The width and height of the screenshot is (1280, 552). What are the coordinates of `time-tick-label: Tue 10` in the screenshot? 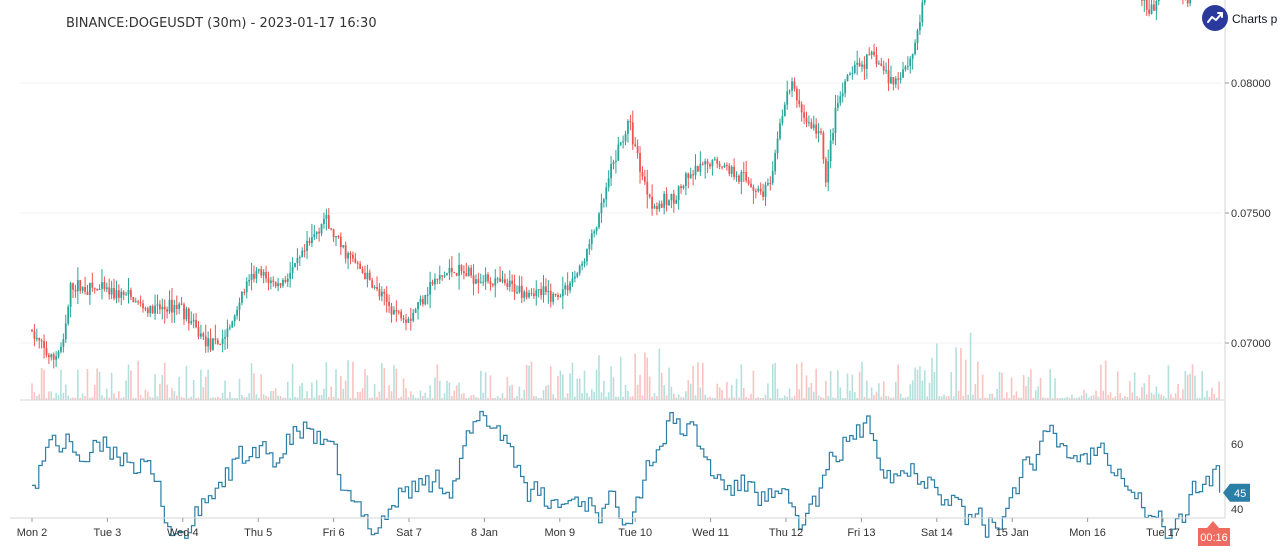 It's located at (635, 533).